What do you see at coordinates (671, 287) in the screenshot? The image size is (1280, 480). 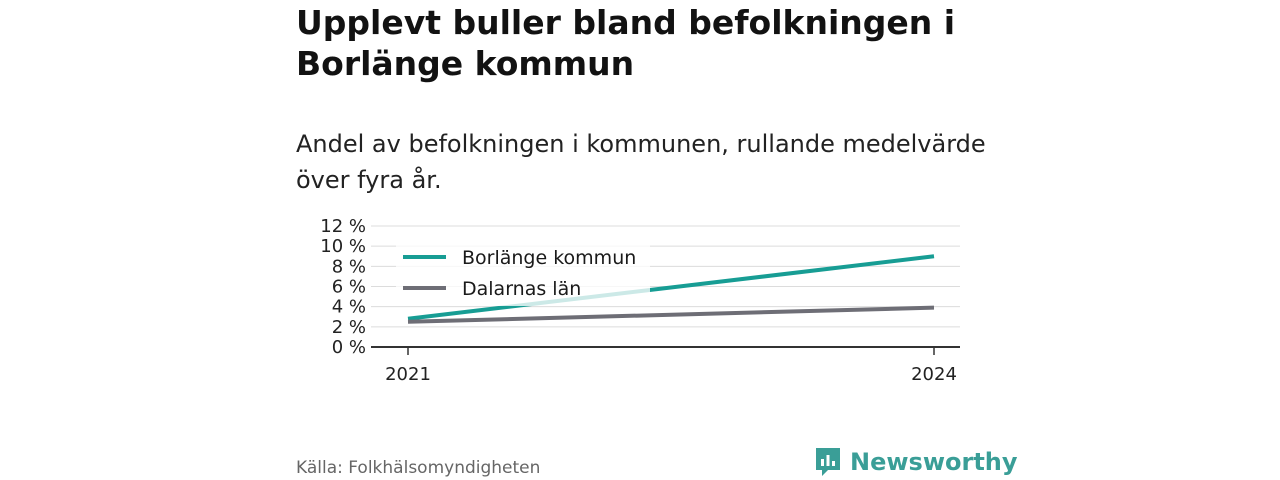 I see `series-line-borlange` at bounding box center [671, 287].